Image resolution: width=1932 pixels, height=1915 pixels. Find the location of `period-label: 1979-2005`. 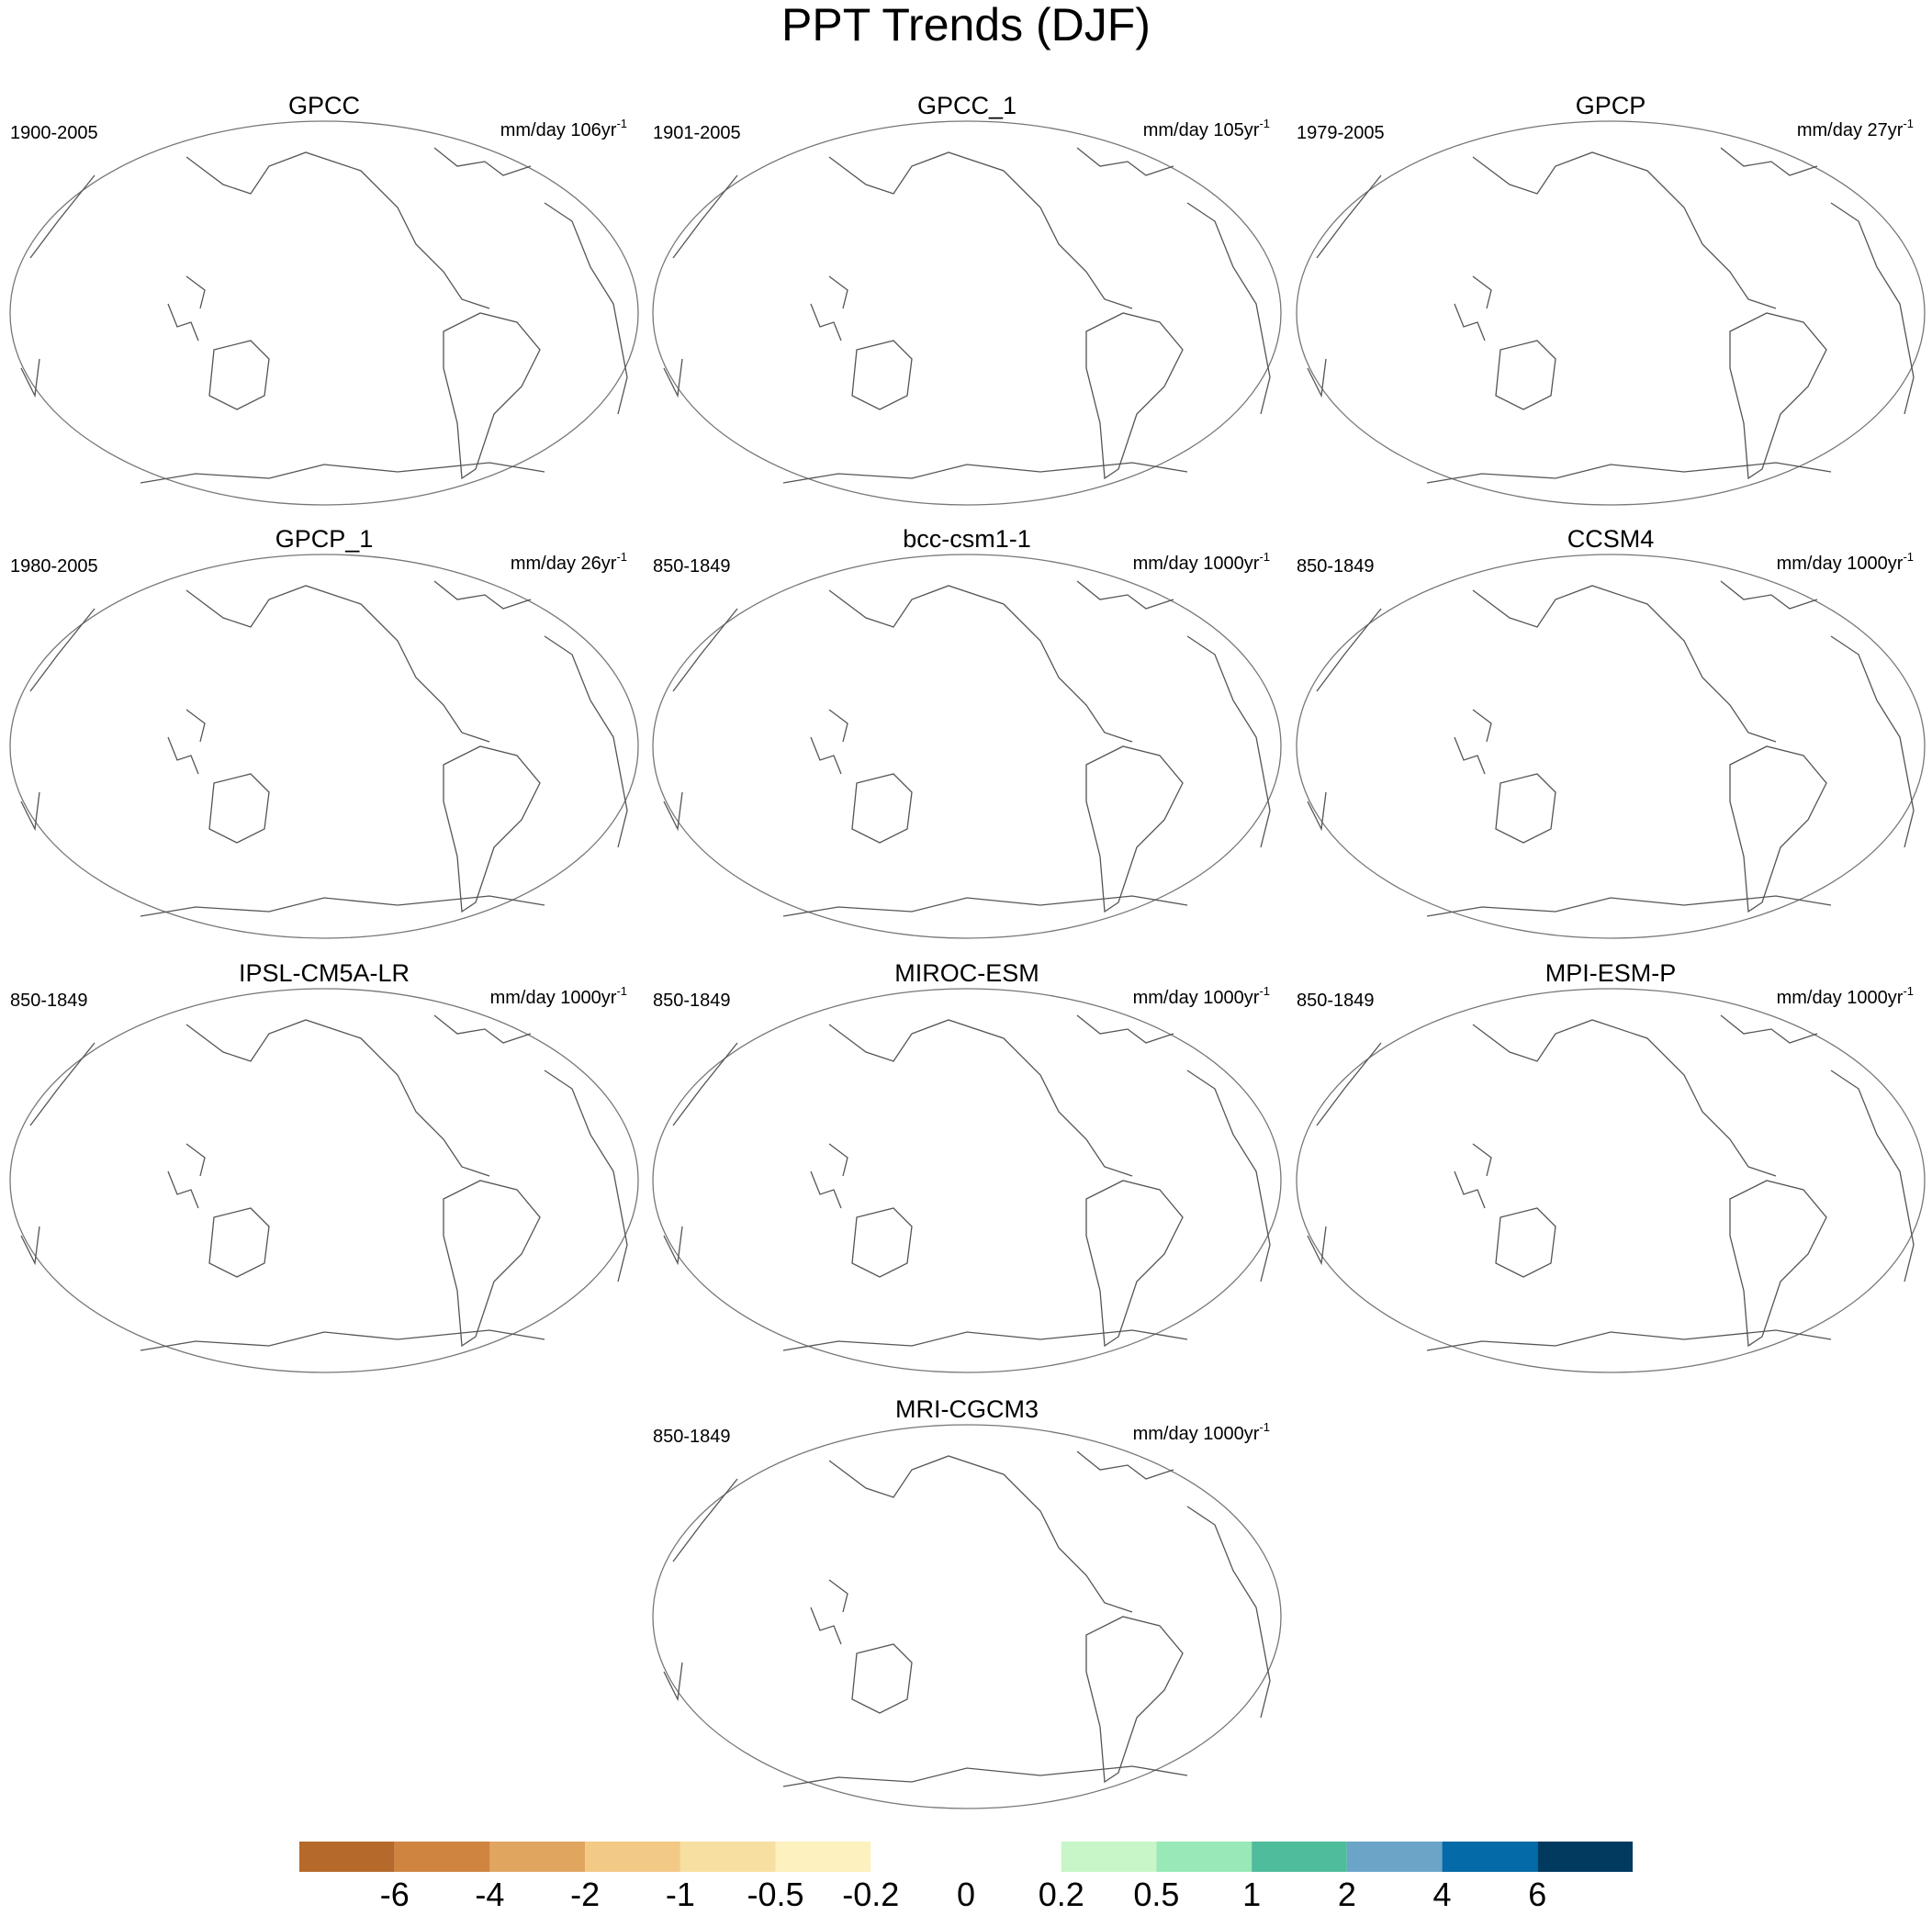

period-label: 1979-2005 is located at coordinates (1341, 133).